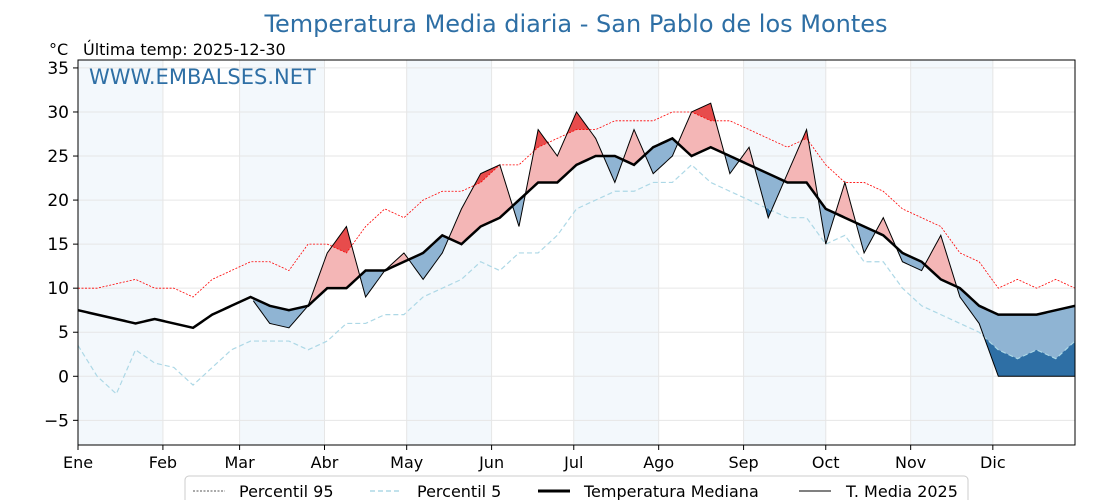 The width and height of the screenshot is (1120, 504). Describe the element at coordinates (901, 491) in the screenshot. I see `legend-label-2025: T. Media 2025` at that location.